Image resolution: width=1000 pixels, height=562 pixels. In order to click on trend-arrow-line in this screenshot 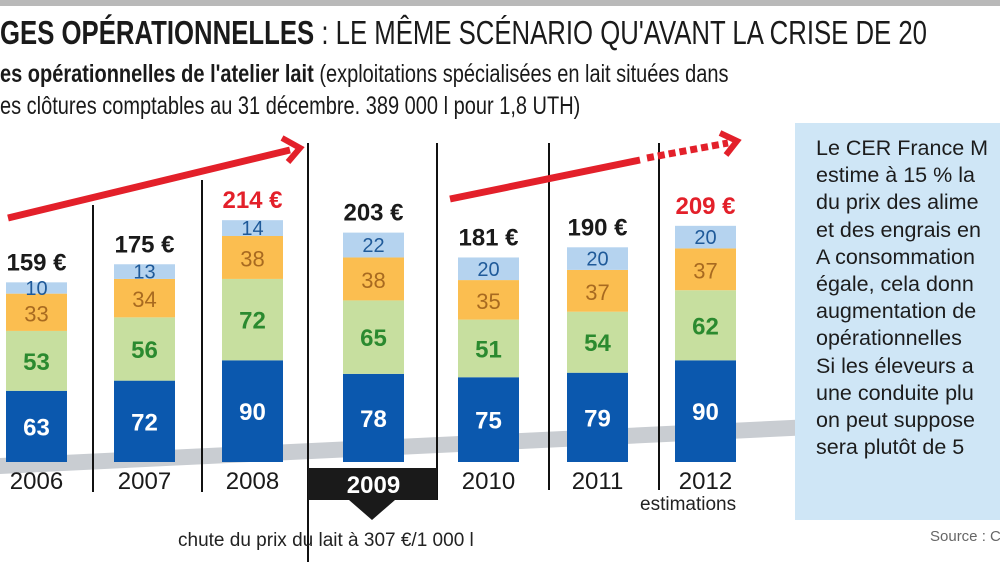, I will do `click(149, 184)`.